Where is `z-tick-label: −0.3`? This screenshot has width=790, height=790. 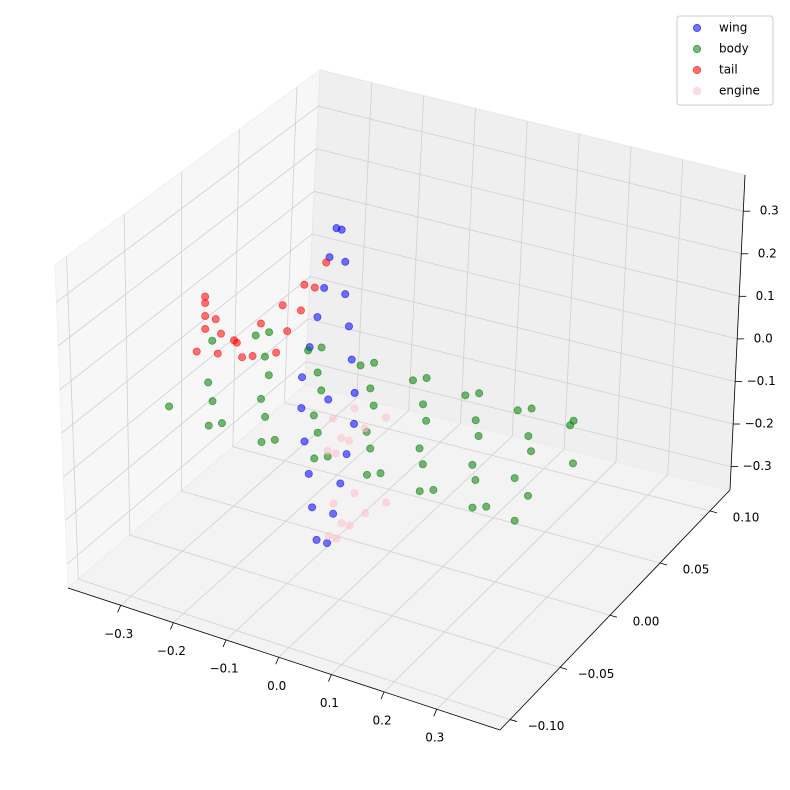 z-tick-label: −0.3 is located at coordinates (757, 466).